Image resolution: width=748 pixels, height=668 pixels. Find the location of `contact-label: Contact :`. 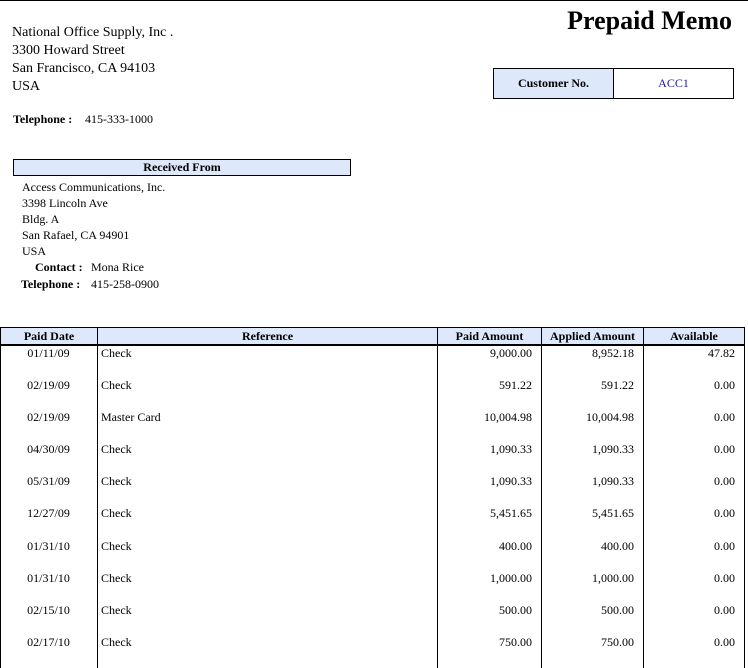

contact-label: Contact : is located at coordinates (59, 267).